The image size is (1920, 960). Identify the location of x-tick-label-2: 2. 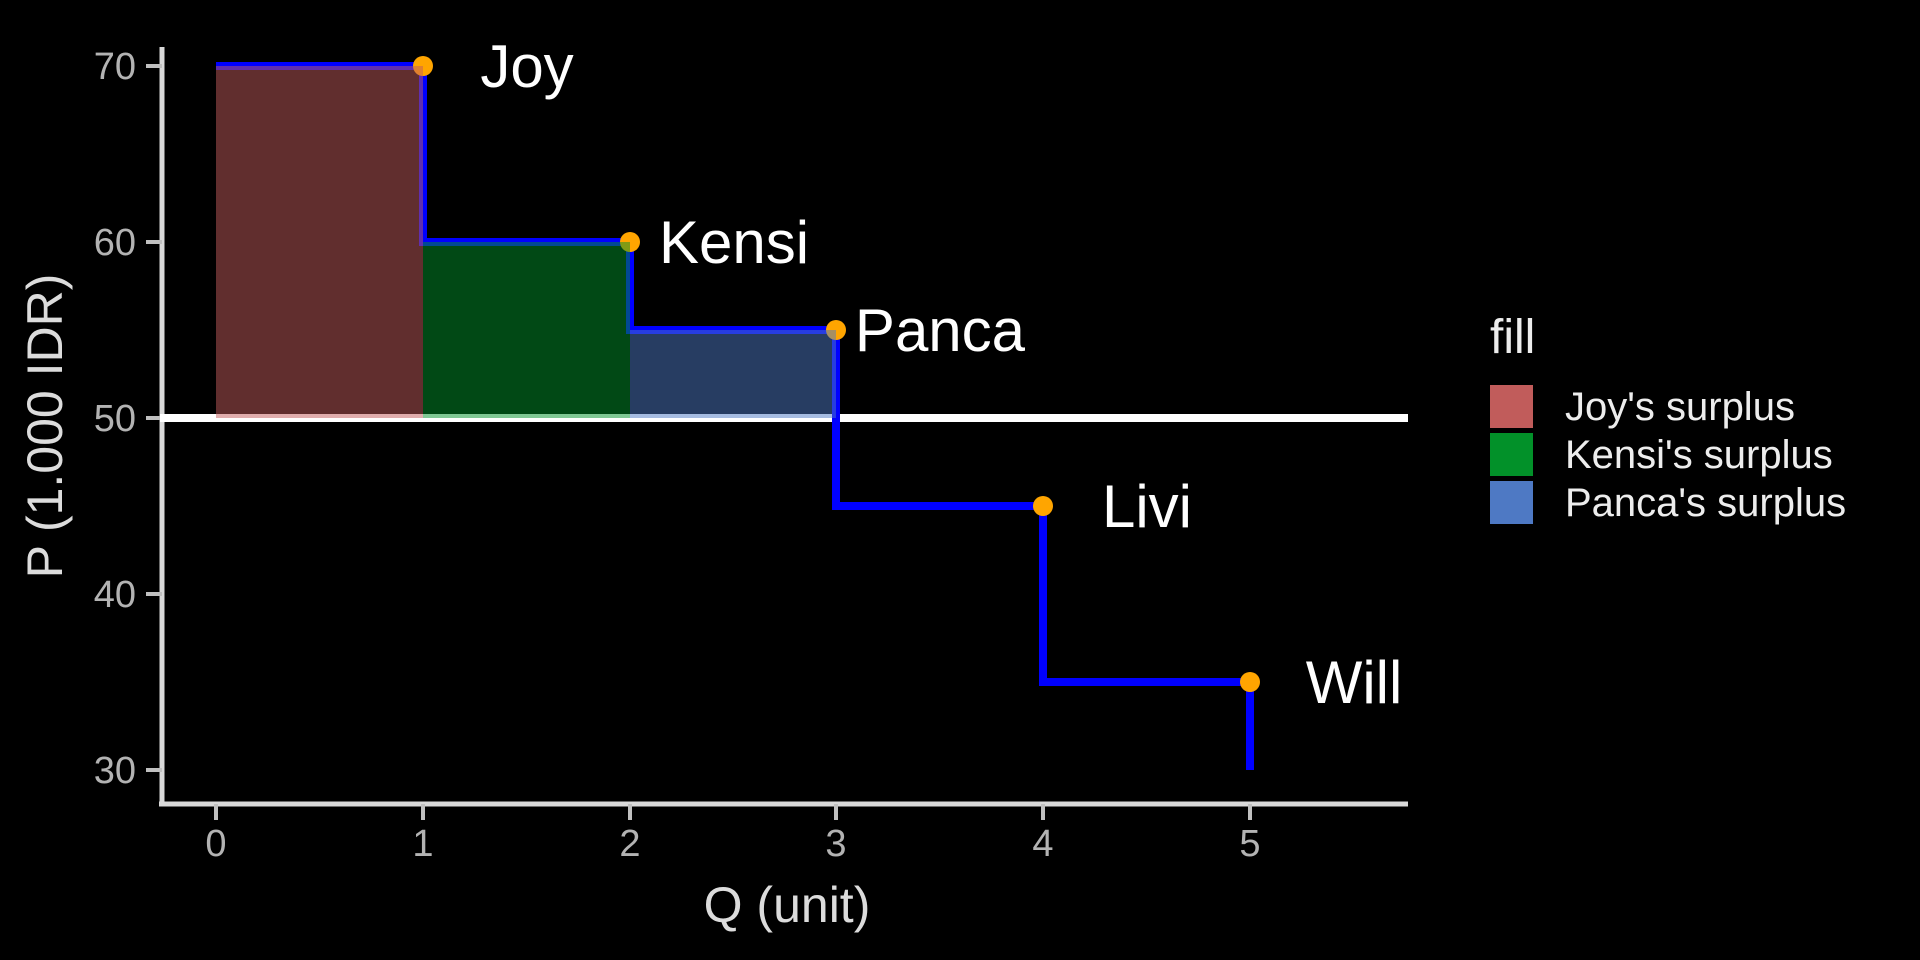
(629, 844).